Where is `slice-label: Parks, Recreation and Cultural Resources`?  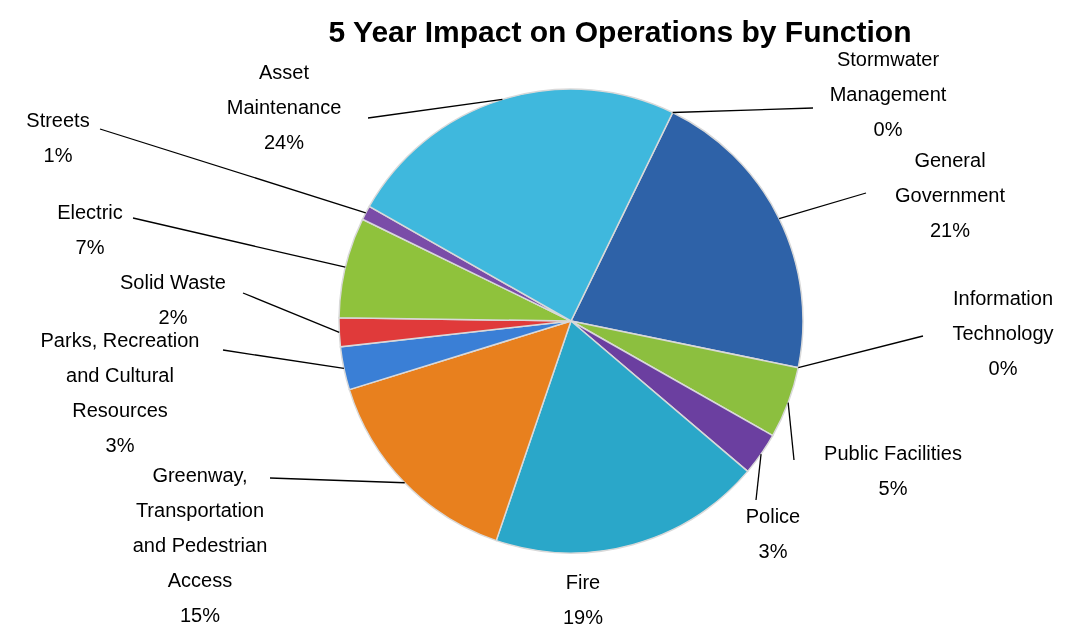
slice-label: Parks, Recreation and Cultural Resources is located at coordinates (120, 375).